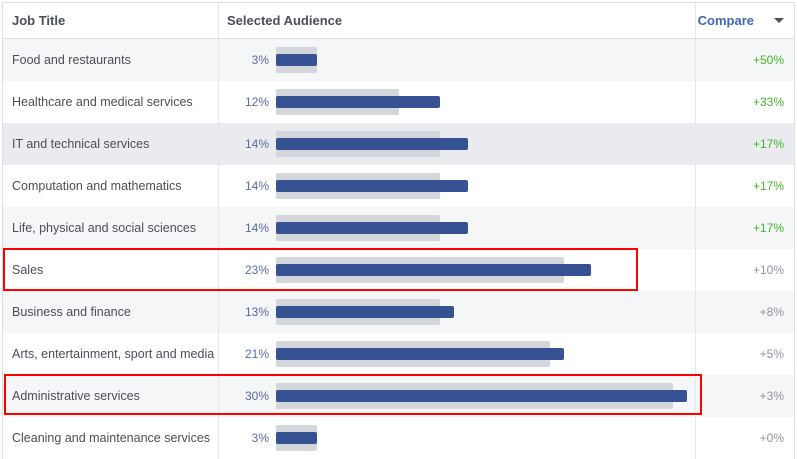 The height and width of the screenshot is (459, 797). What do you see at coordinates (771, 312) in the screenshot?
I see `compare-change: +8%` at bounding box center [771, 312].